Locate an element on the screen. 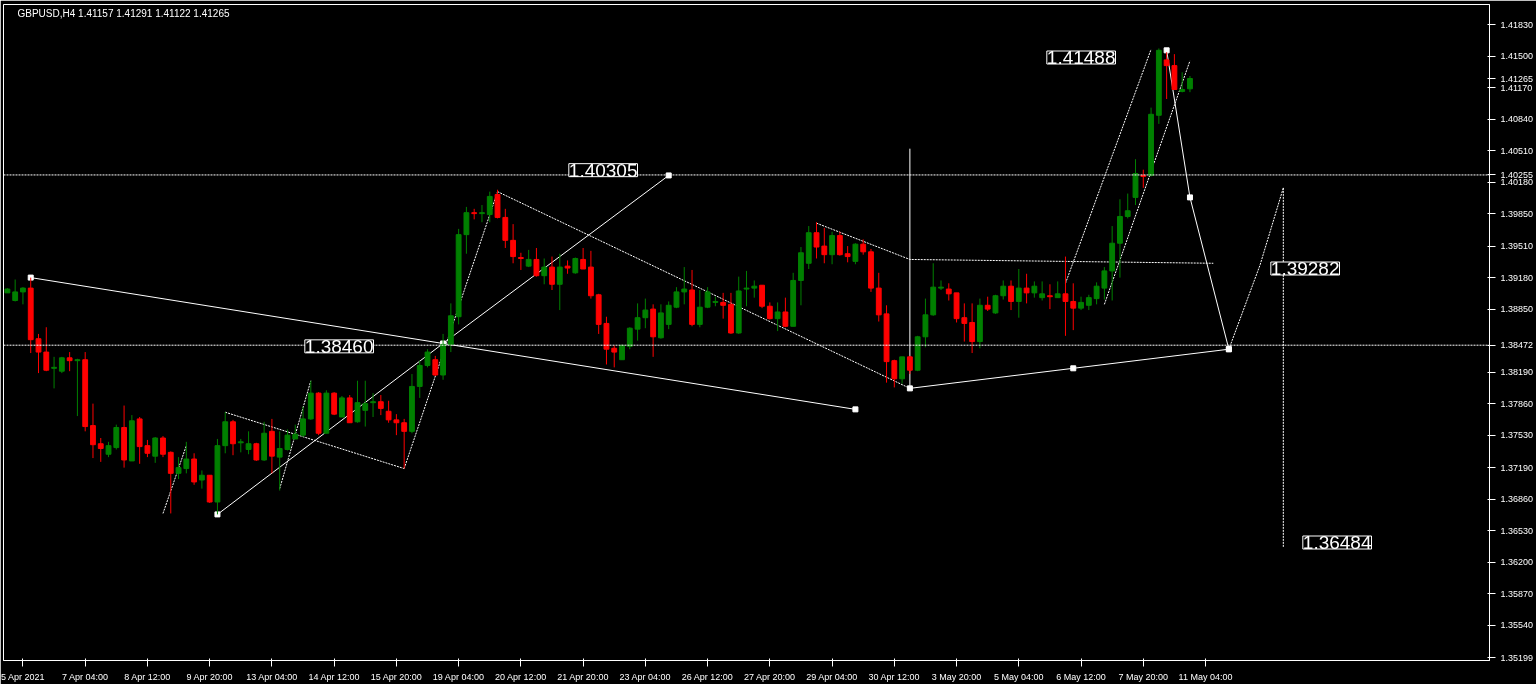 This screenshot has width=1536, height=684. x-tick-label: 13 Apr 04:00 is located at coordinates (272, 676).